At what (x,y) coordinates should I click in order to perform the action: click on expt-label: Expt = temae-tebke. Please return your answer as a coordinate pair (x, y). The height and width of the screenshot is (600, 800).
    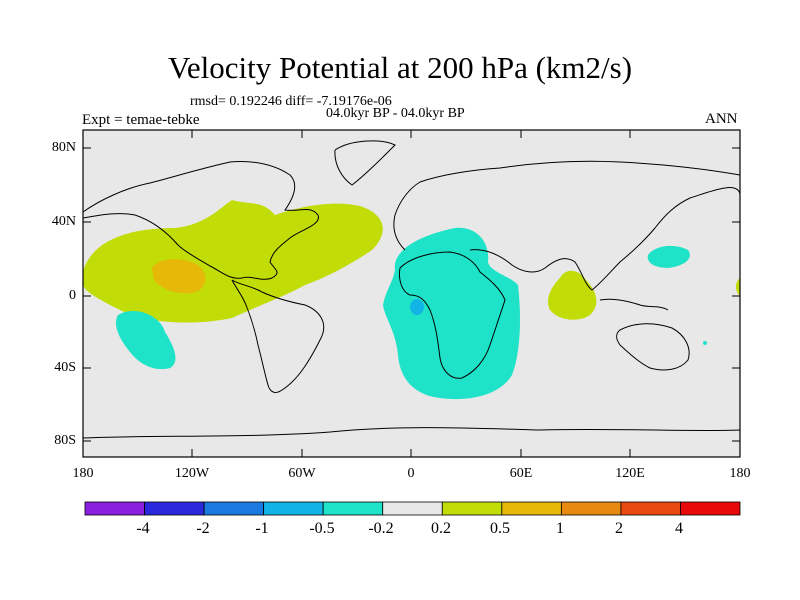
    Looking at the image, I should click on (141, 120).